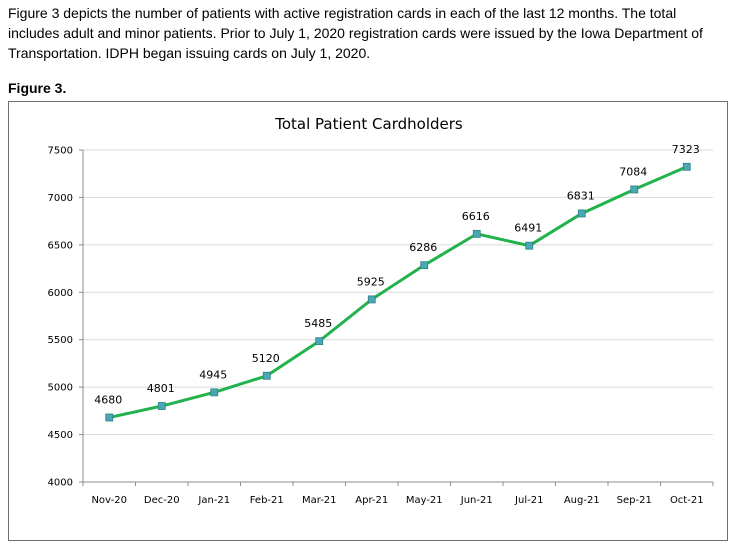 This screenshot has height=558, width=736. What do you see at coordinates (371, 281) in the screenshot?
I see `data-label: 5925` at bounding box center [371, 281].